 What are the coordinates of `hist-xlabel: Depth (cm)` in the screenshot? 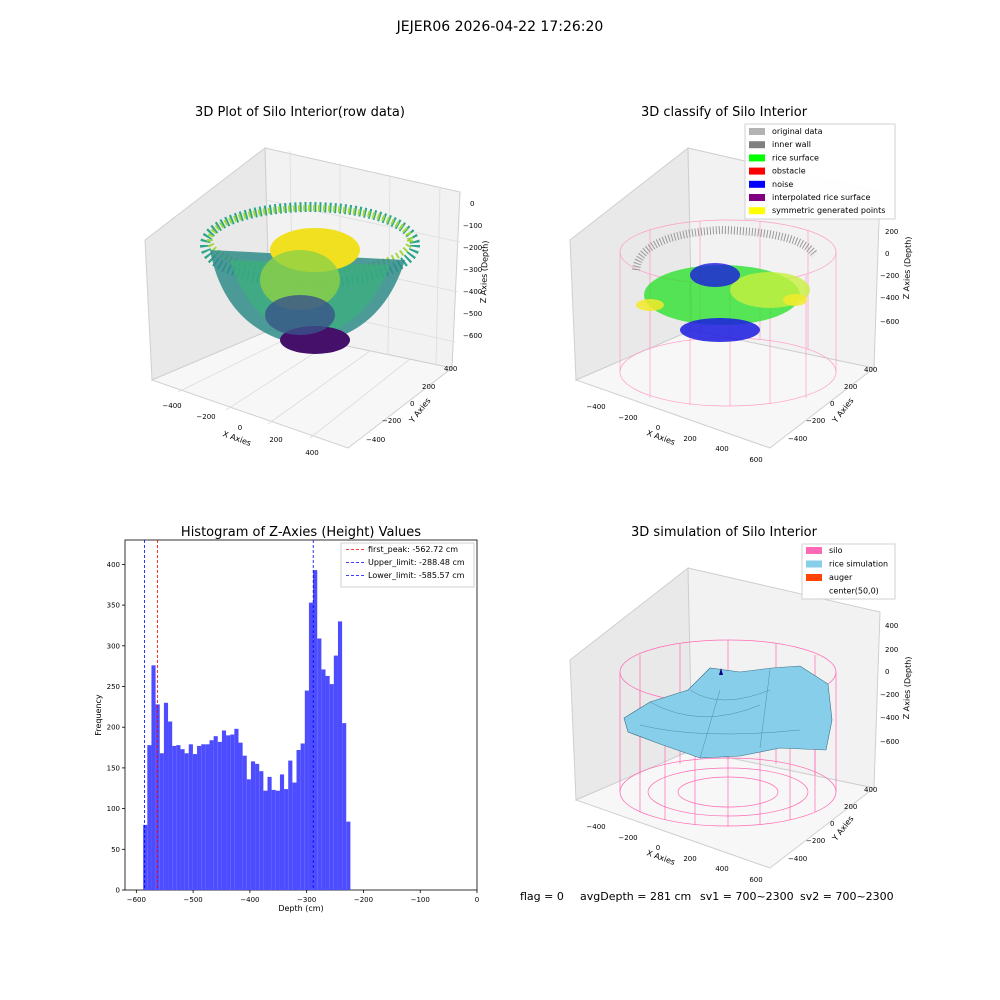 It's located at (300, 908).